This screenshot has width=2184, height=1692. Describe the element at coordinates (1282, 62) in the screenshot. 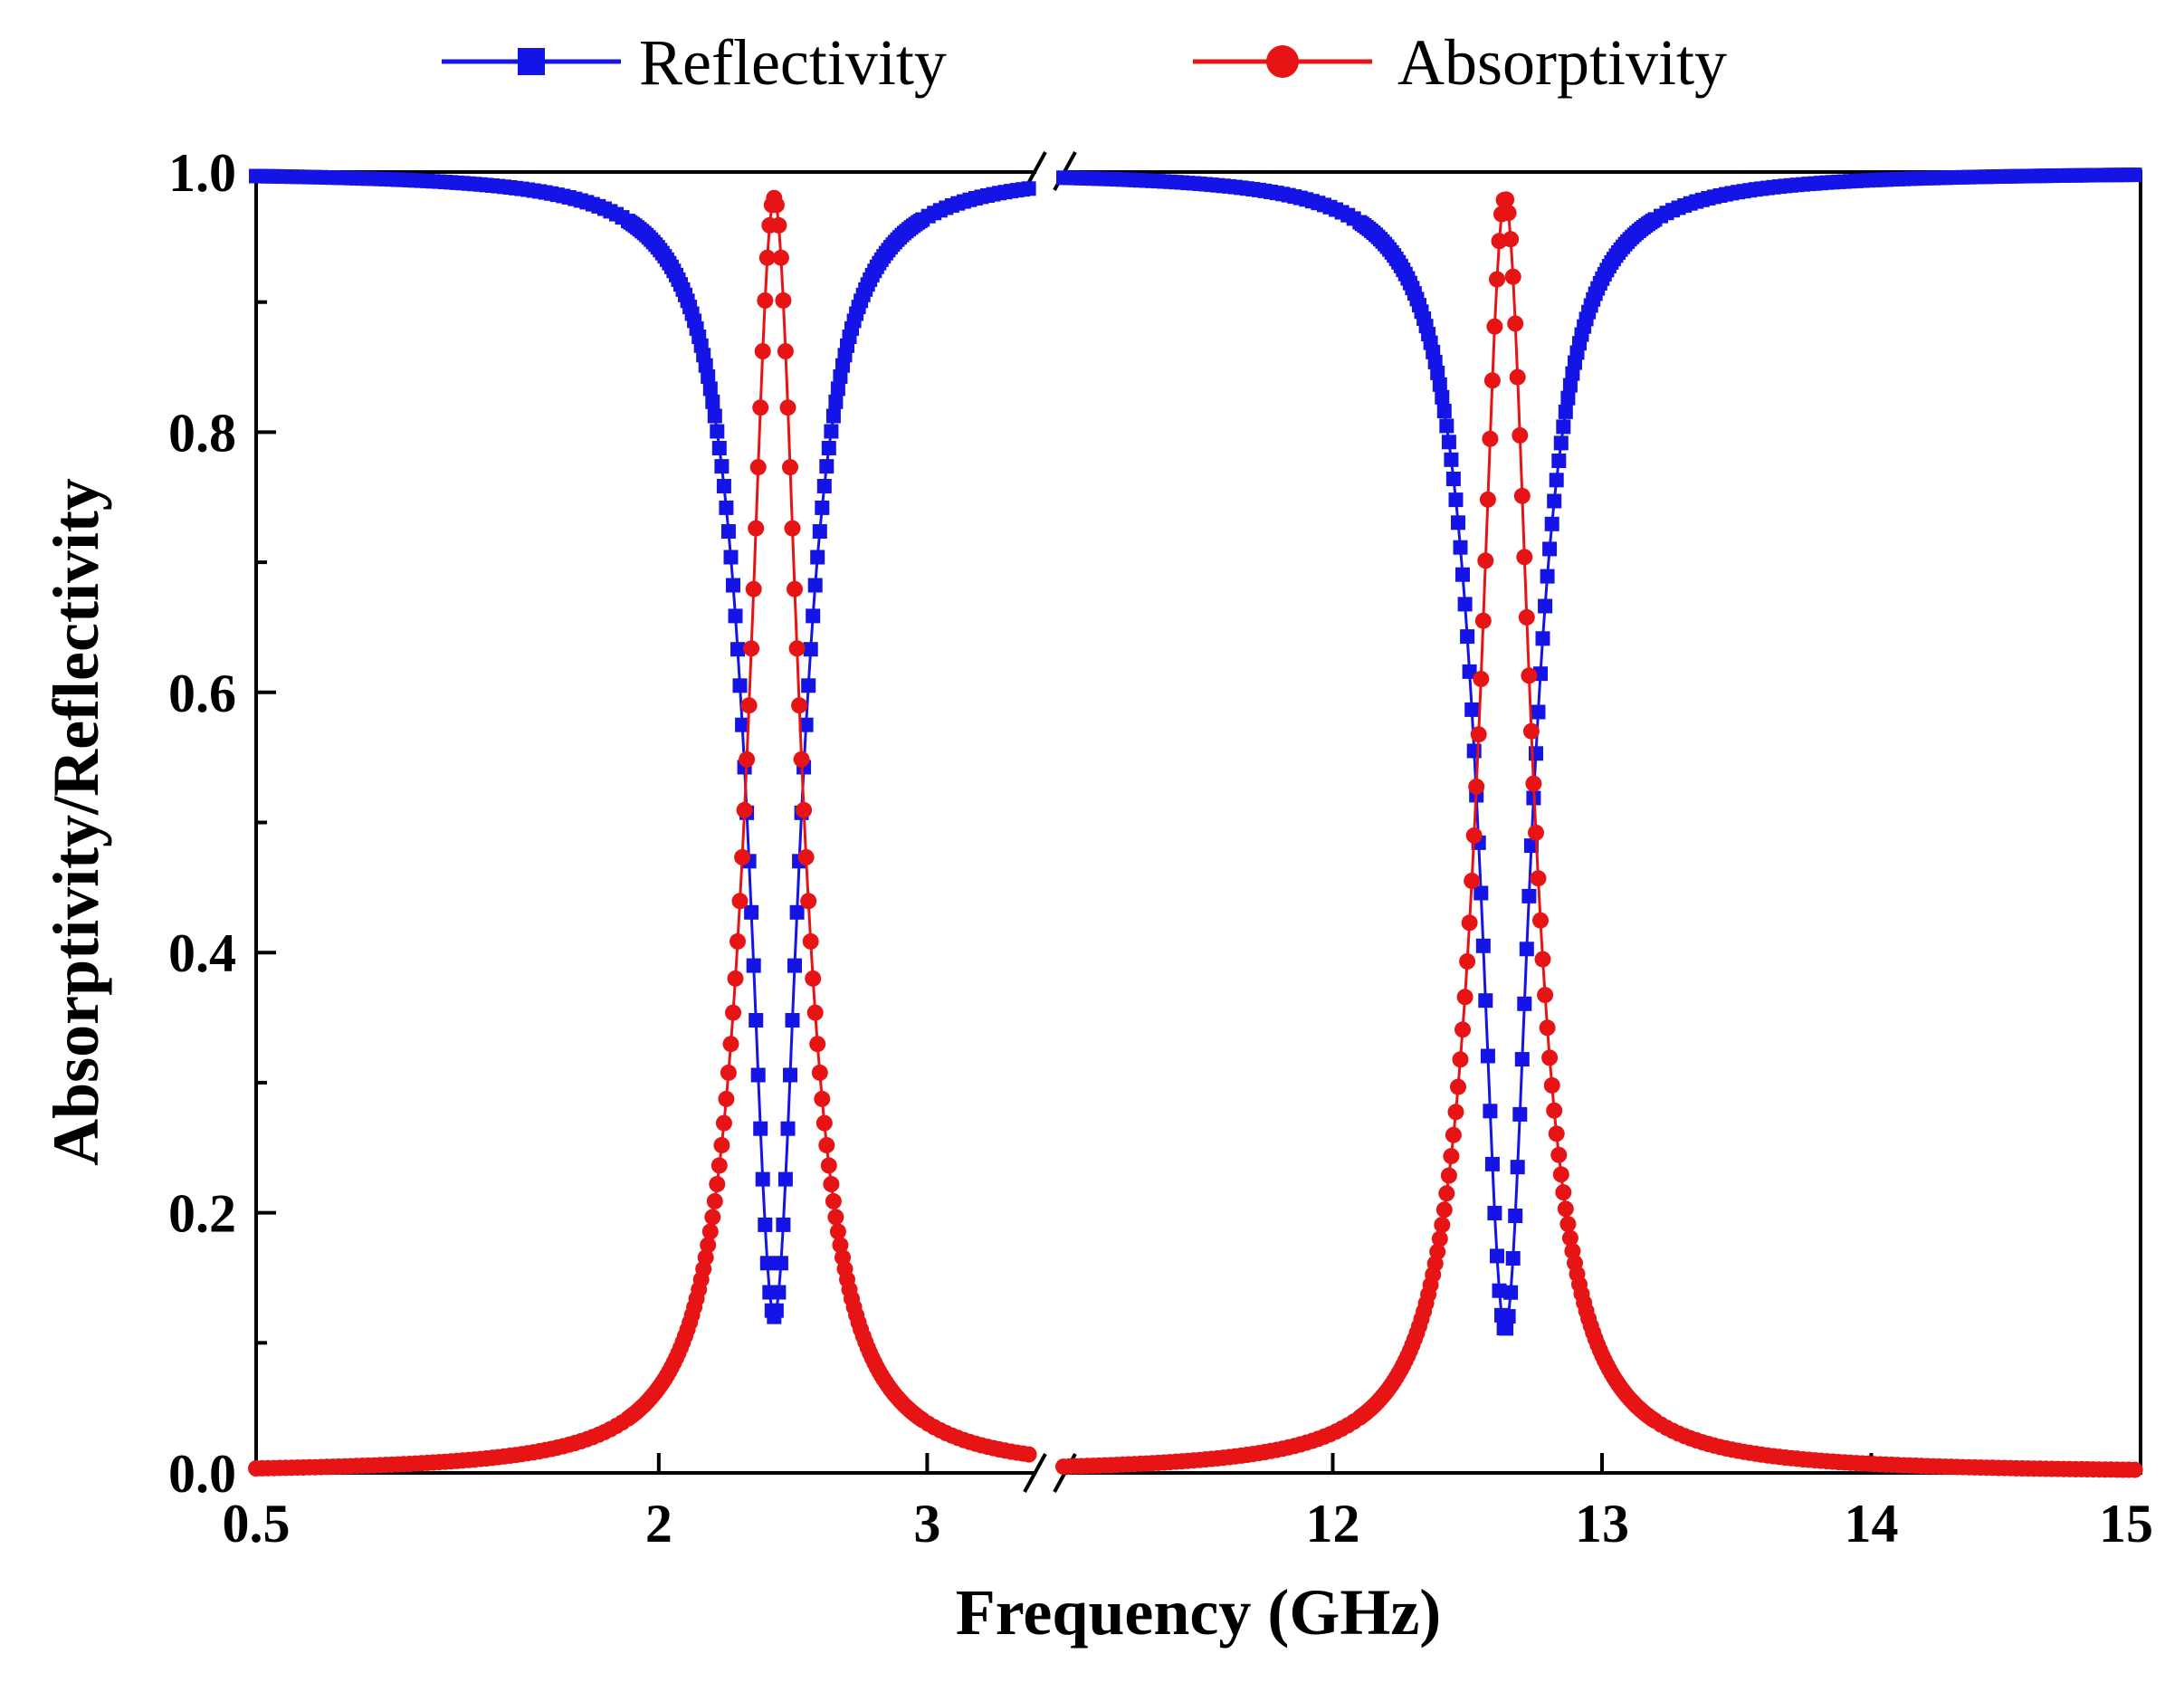

I see `legend-absorptivity-marker` at that location.